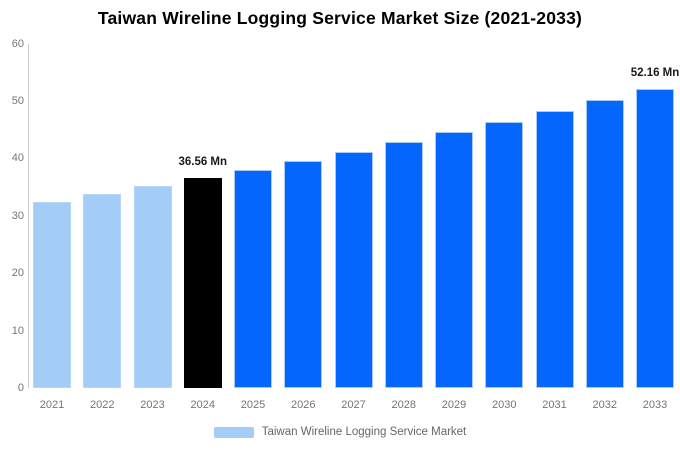  What do you see at coordinates (28, 215) in the screenshot?
I see `y-axis-line` at bounding box center [28, 215].